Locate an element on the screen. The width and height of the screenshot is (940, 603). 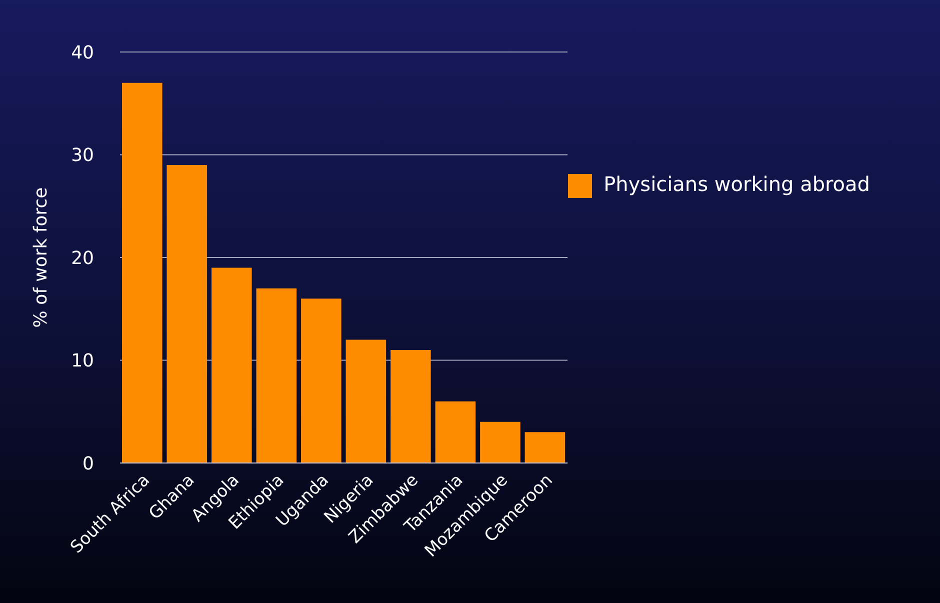
y-axis-title: % of work force is located at coordinates (41, 257).